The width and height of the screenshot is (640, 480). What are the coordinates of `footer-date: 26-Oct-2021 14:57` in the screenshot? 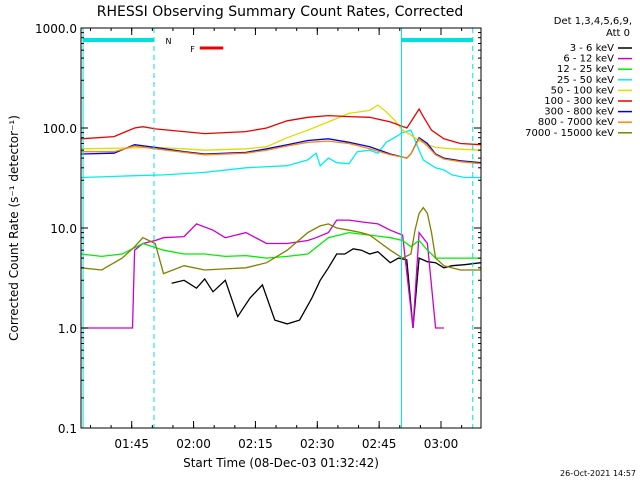 It's located at (598, 473).